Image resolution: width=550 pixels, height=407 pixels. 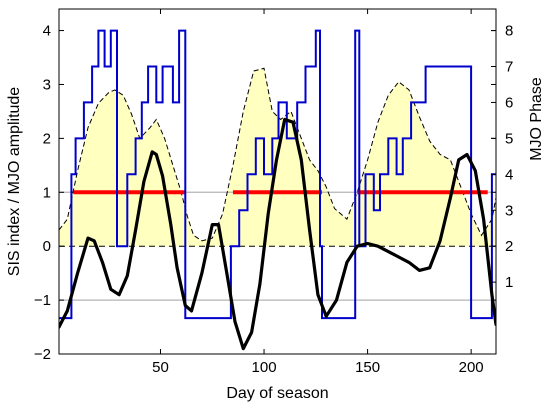 I want to click on x-axis-label: Day of season, so click(x=277, y=393).